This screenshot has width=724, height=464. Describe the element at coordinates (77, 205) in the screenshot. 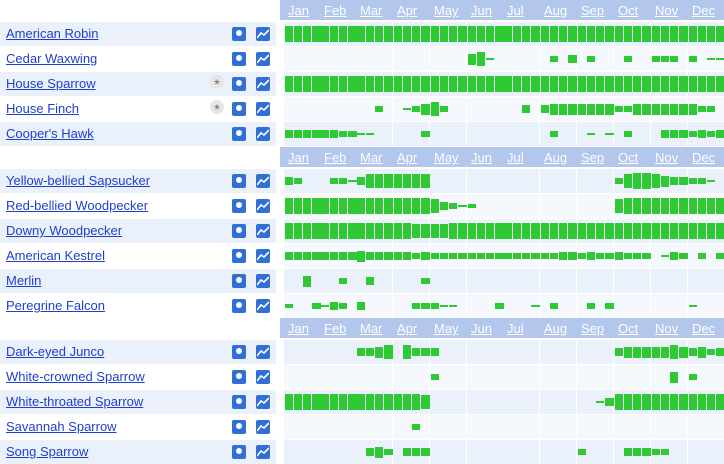

I see `species-link: Red-bellied Woodpecker` at that location.